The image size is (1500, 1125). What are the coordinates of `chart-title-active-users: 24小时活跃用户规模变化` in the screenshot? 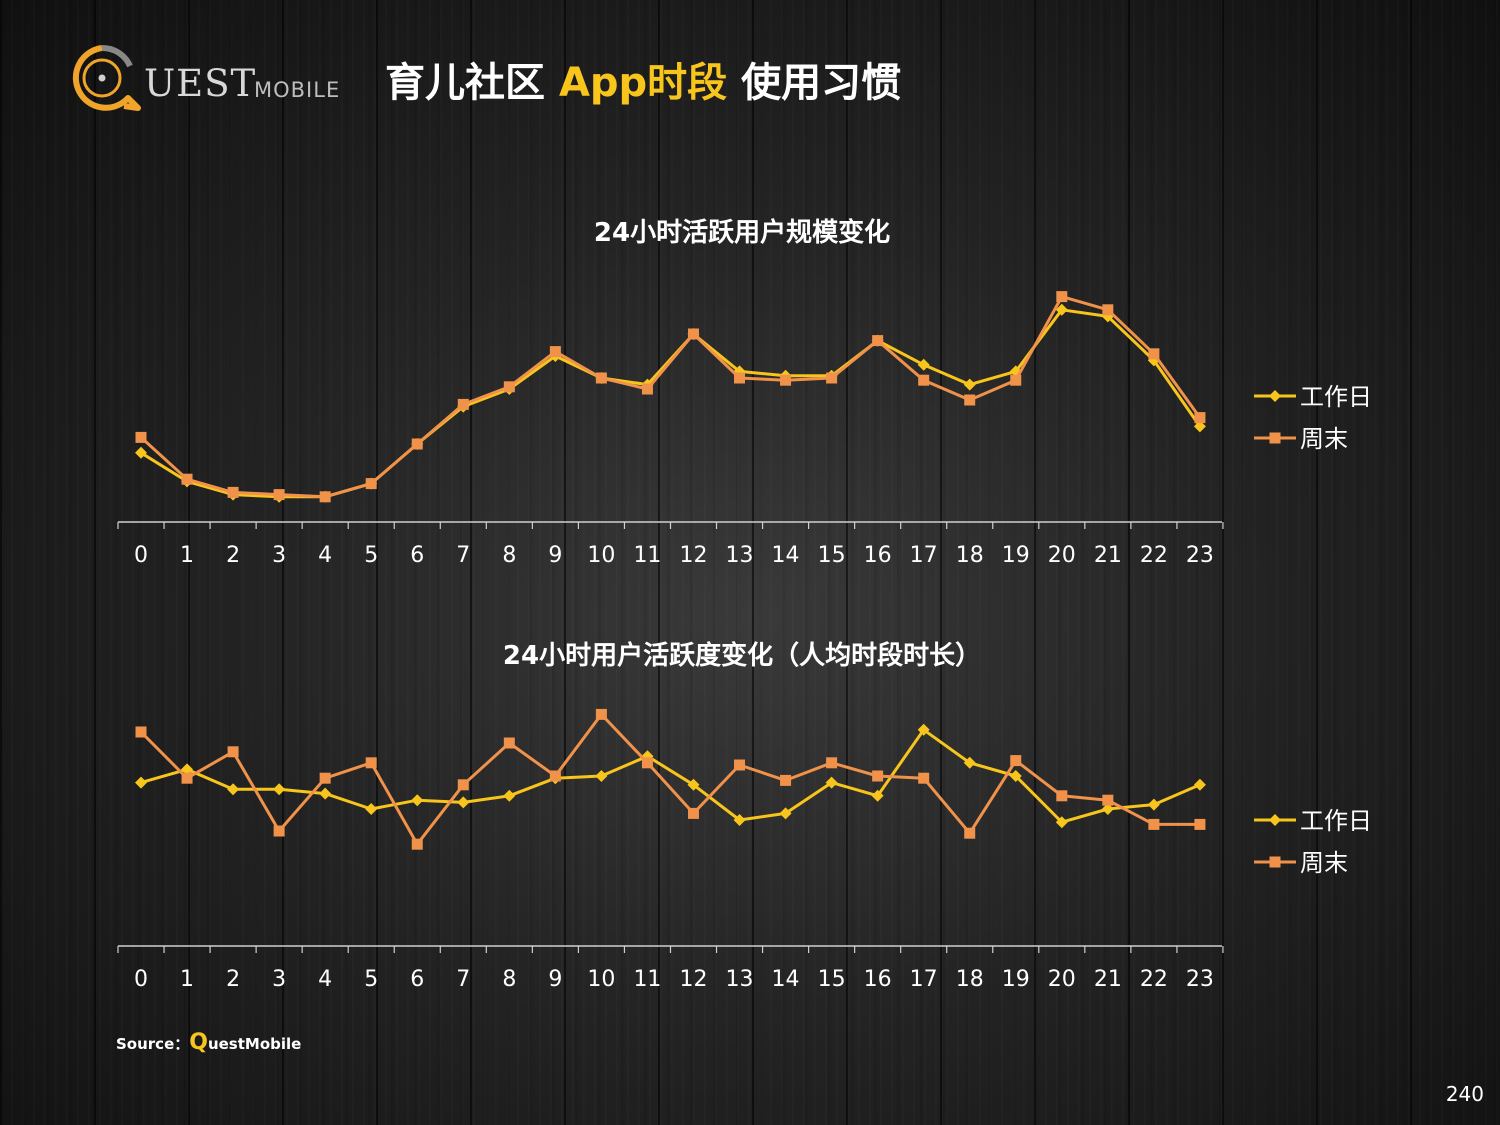 It's located at (742, 233).